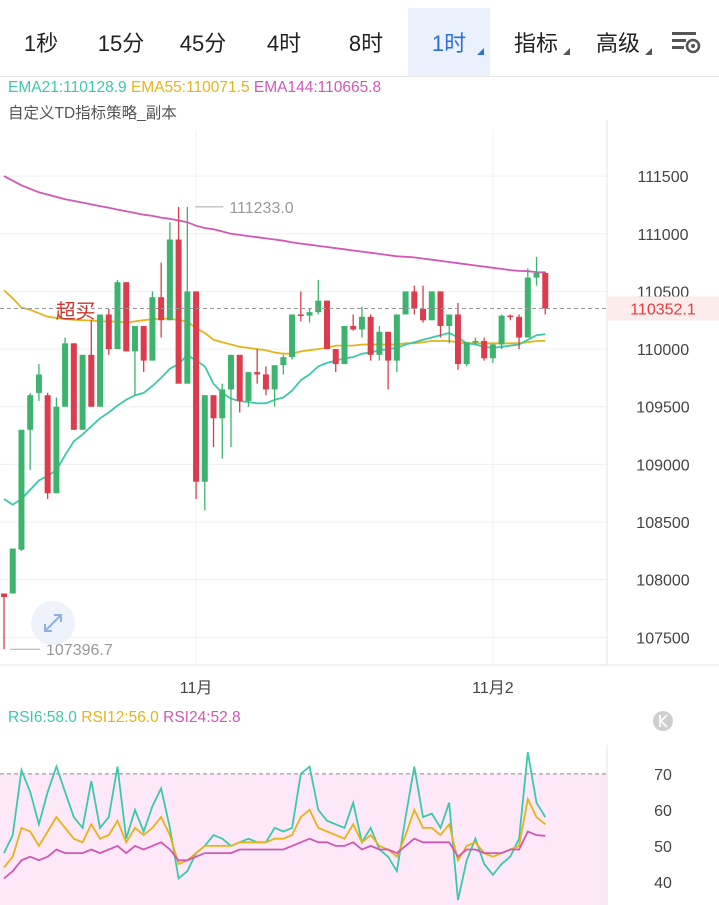 This screenshot has height=905, width=719. I want to click on ema144-value: EMA144:110665.8, so click(317, 87).